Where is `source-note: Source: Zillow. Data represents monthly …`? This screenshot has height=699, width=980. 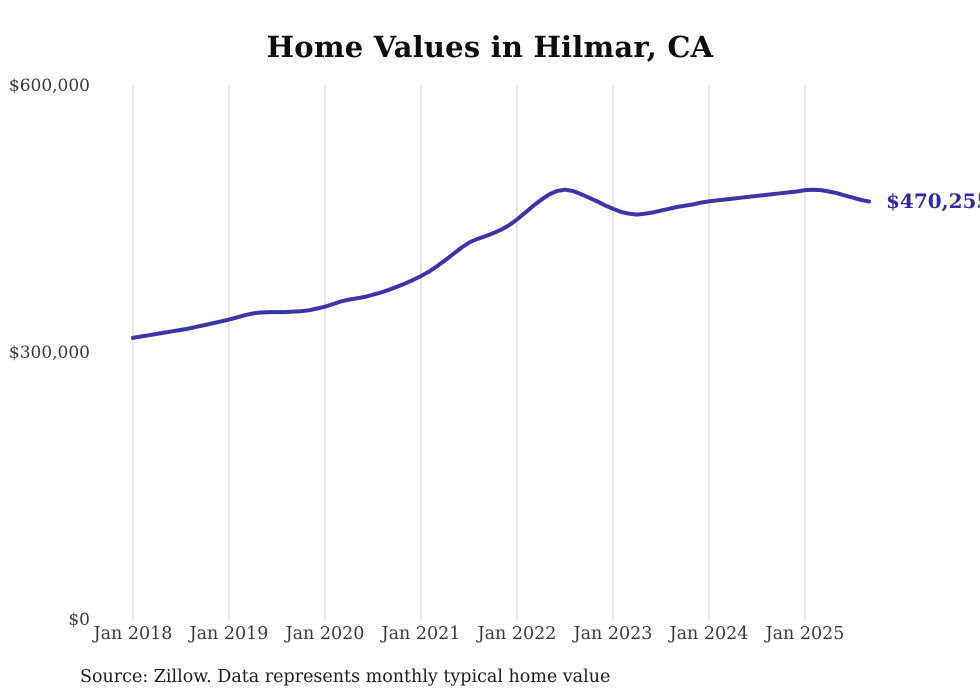 source-note: Source: Zillow. Data represents monthly … is located at coordinates (345, 677).